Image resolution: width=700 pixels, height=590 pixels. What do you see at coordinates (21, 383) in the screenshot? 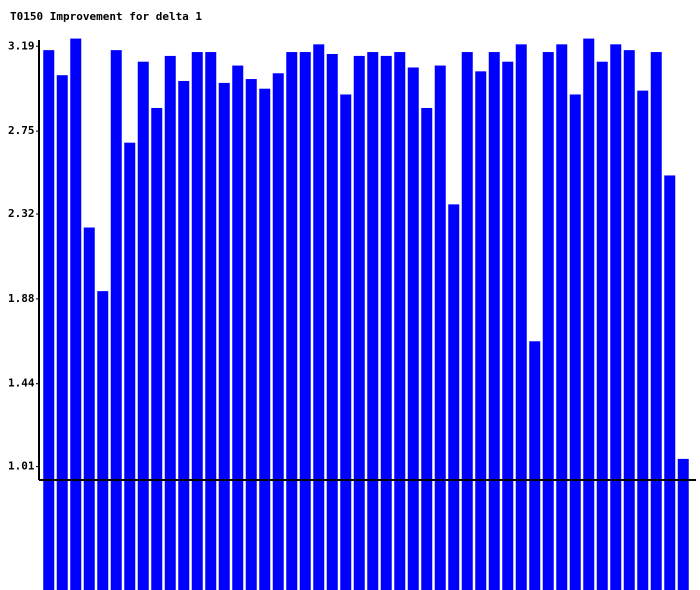
I see `y-tick-label: 1.44` at bounding box center [21, 383].